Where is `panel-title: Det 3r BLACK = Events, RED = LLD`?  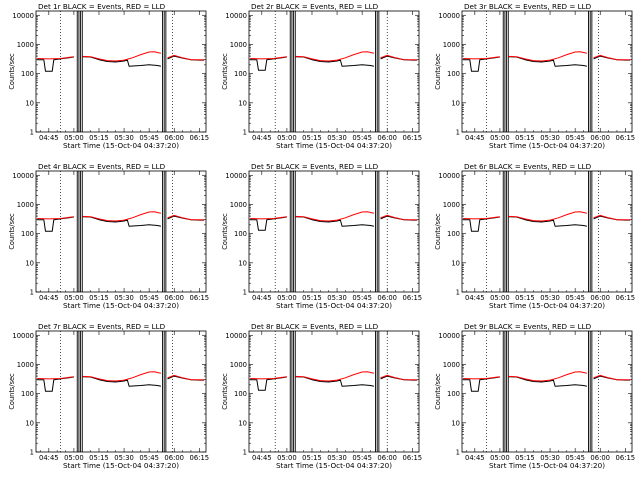
panel-title: Det 3r BLACK = Events, RED = LLD is located at coordinates (528, 6).